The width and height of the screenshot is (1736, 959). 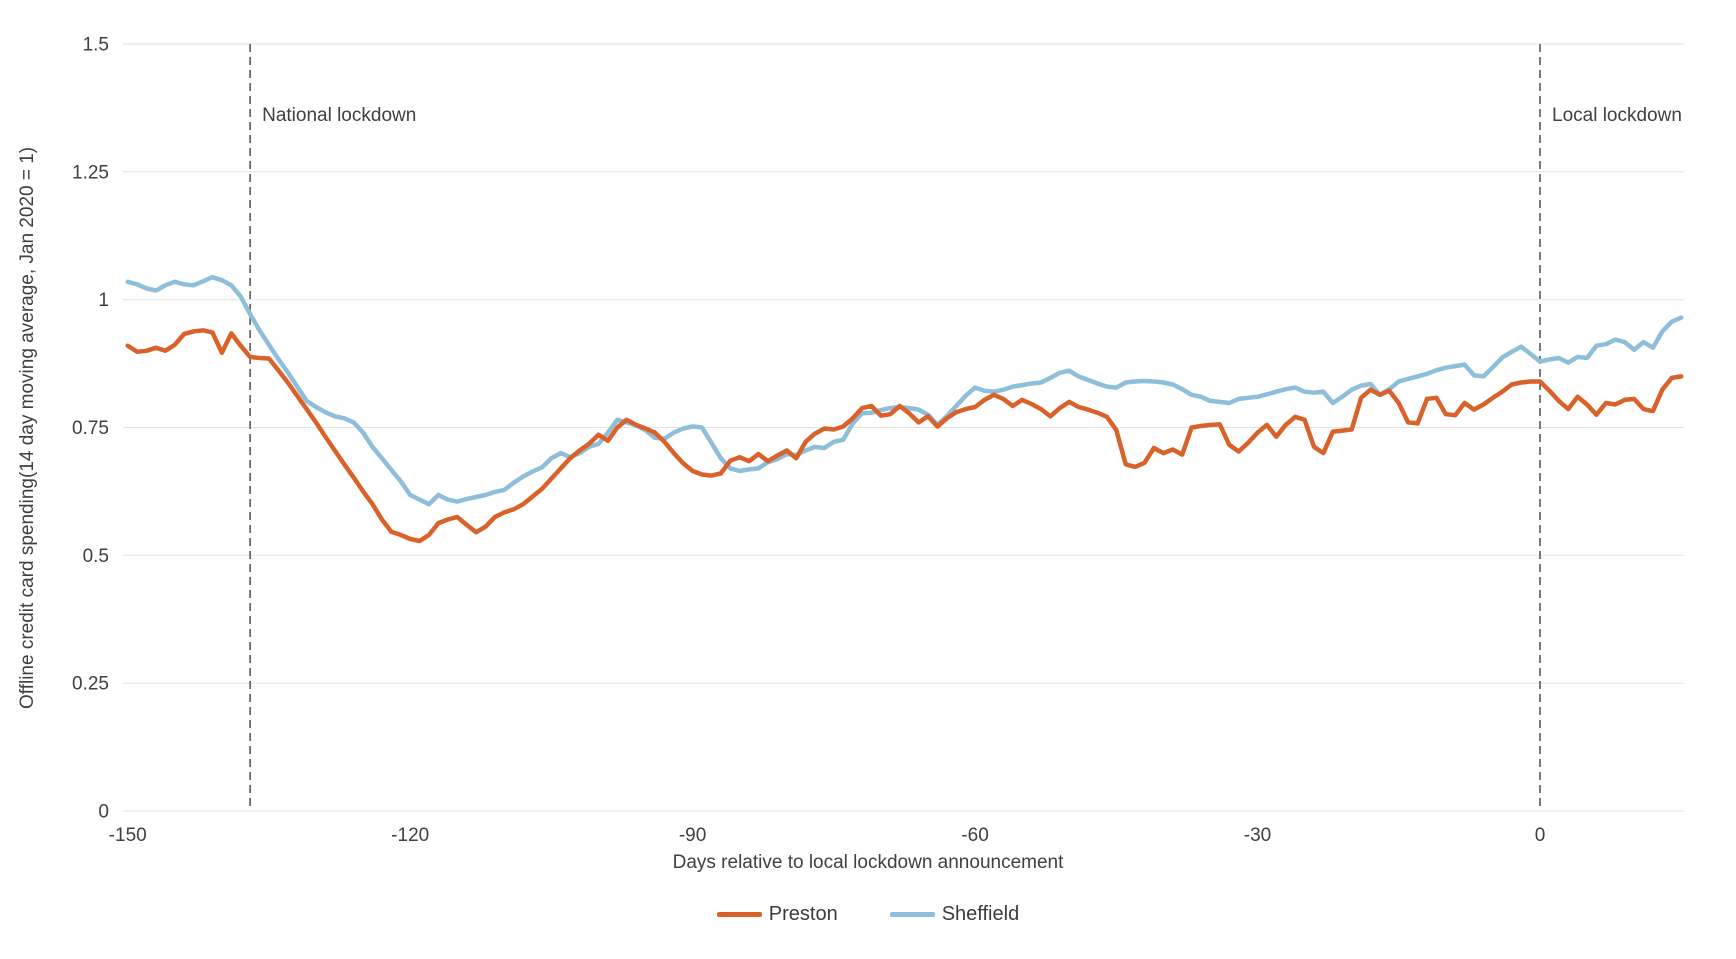 I want to click on legend-label-sheffield: Sheffield, so click(x=980, y=914).